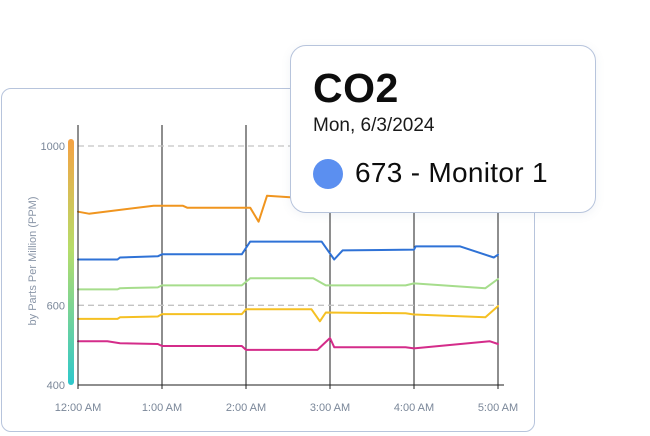 The image size is (650, 436). What do you see at coordinates (53, 147) in the screenshot?
I see `y-tick-label: 1000` at bounding box center [53, 147].